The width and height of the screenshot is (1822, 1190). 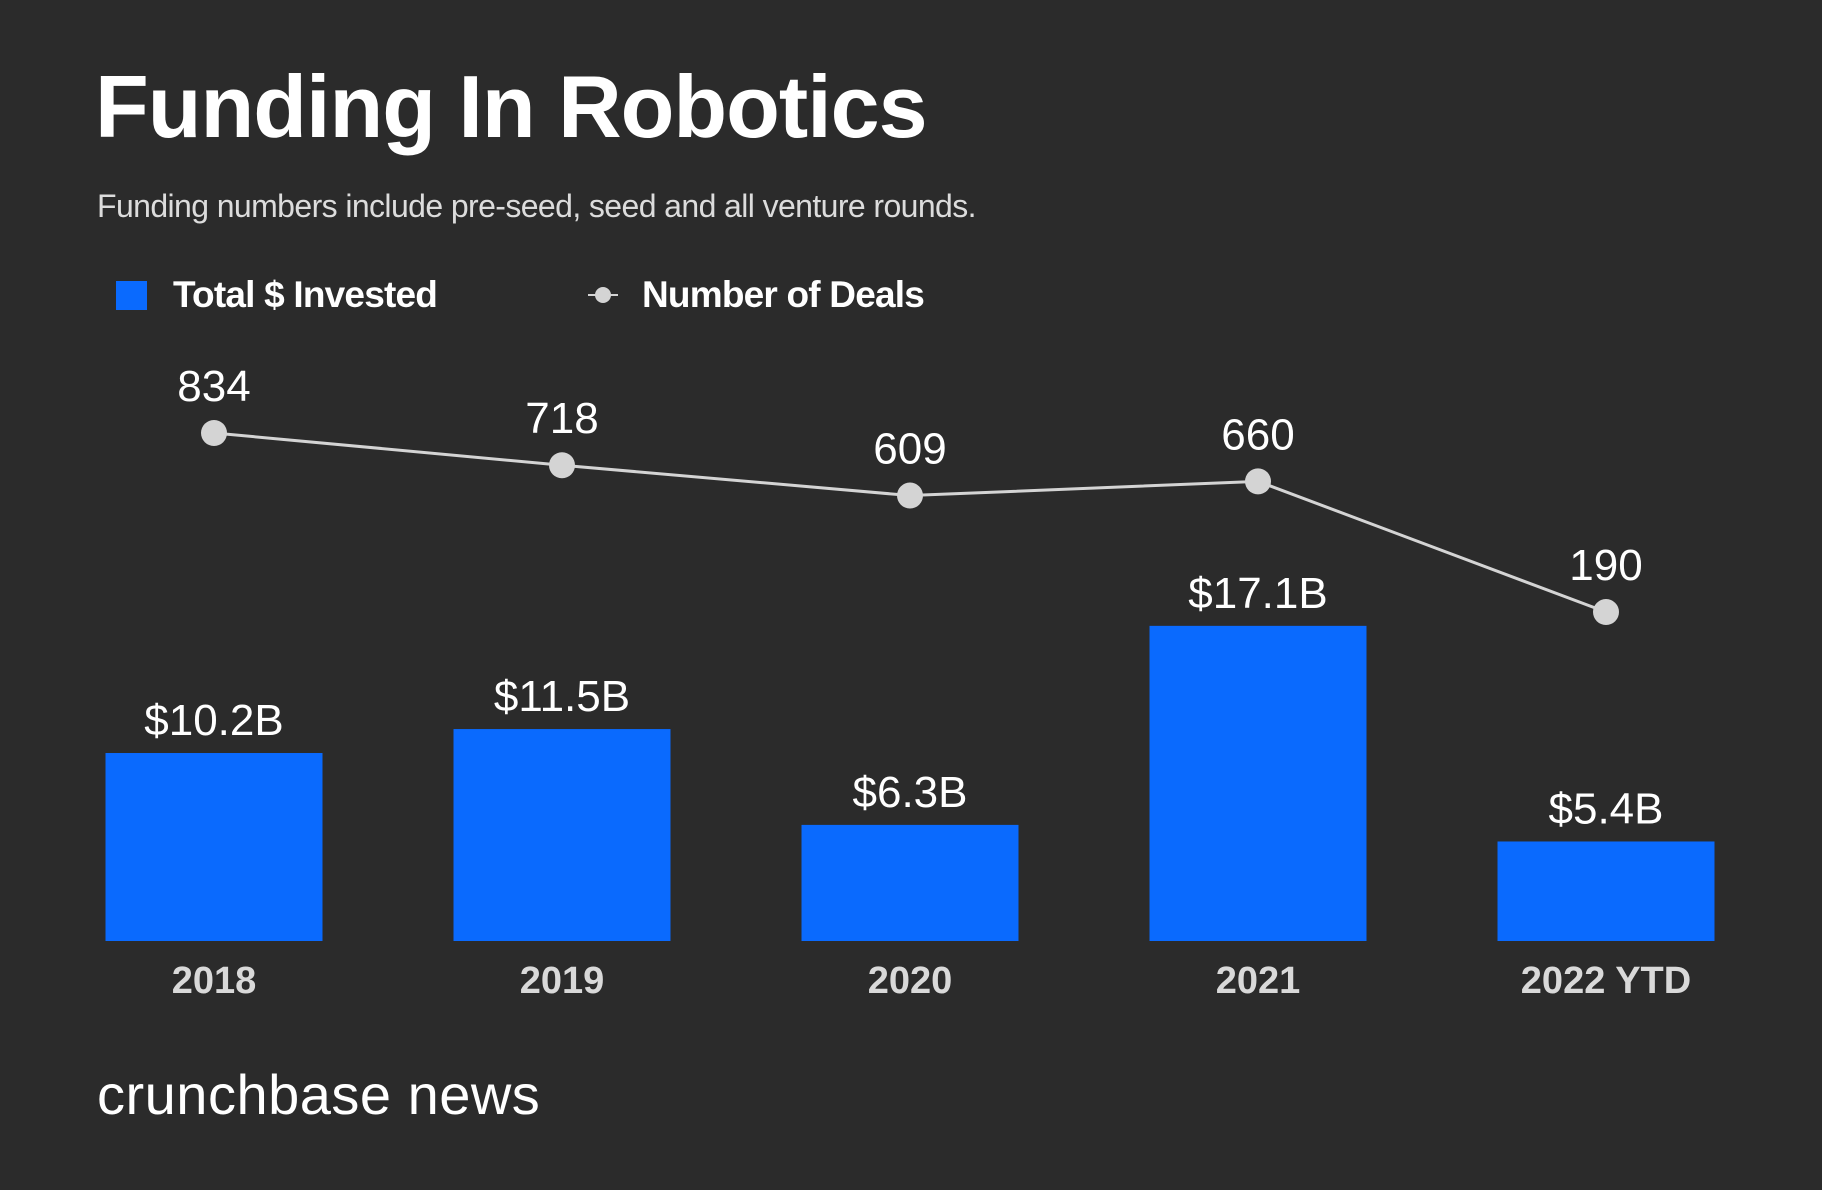 I want to click on bar-2020, so click(x=910, y=882).